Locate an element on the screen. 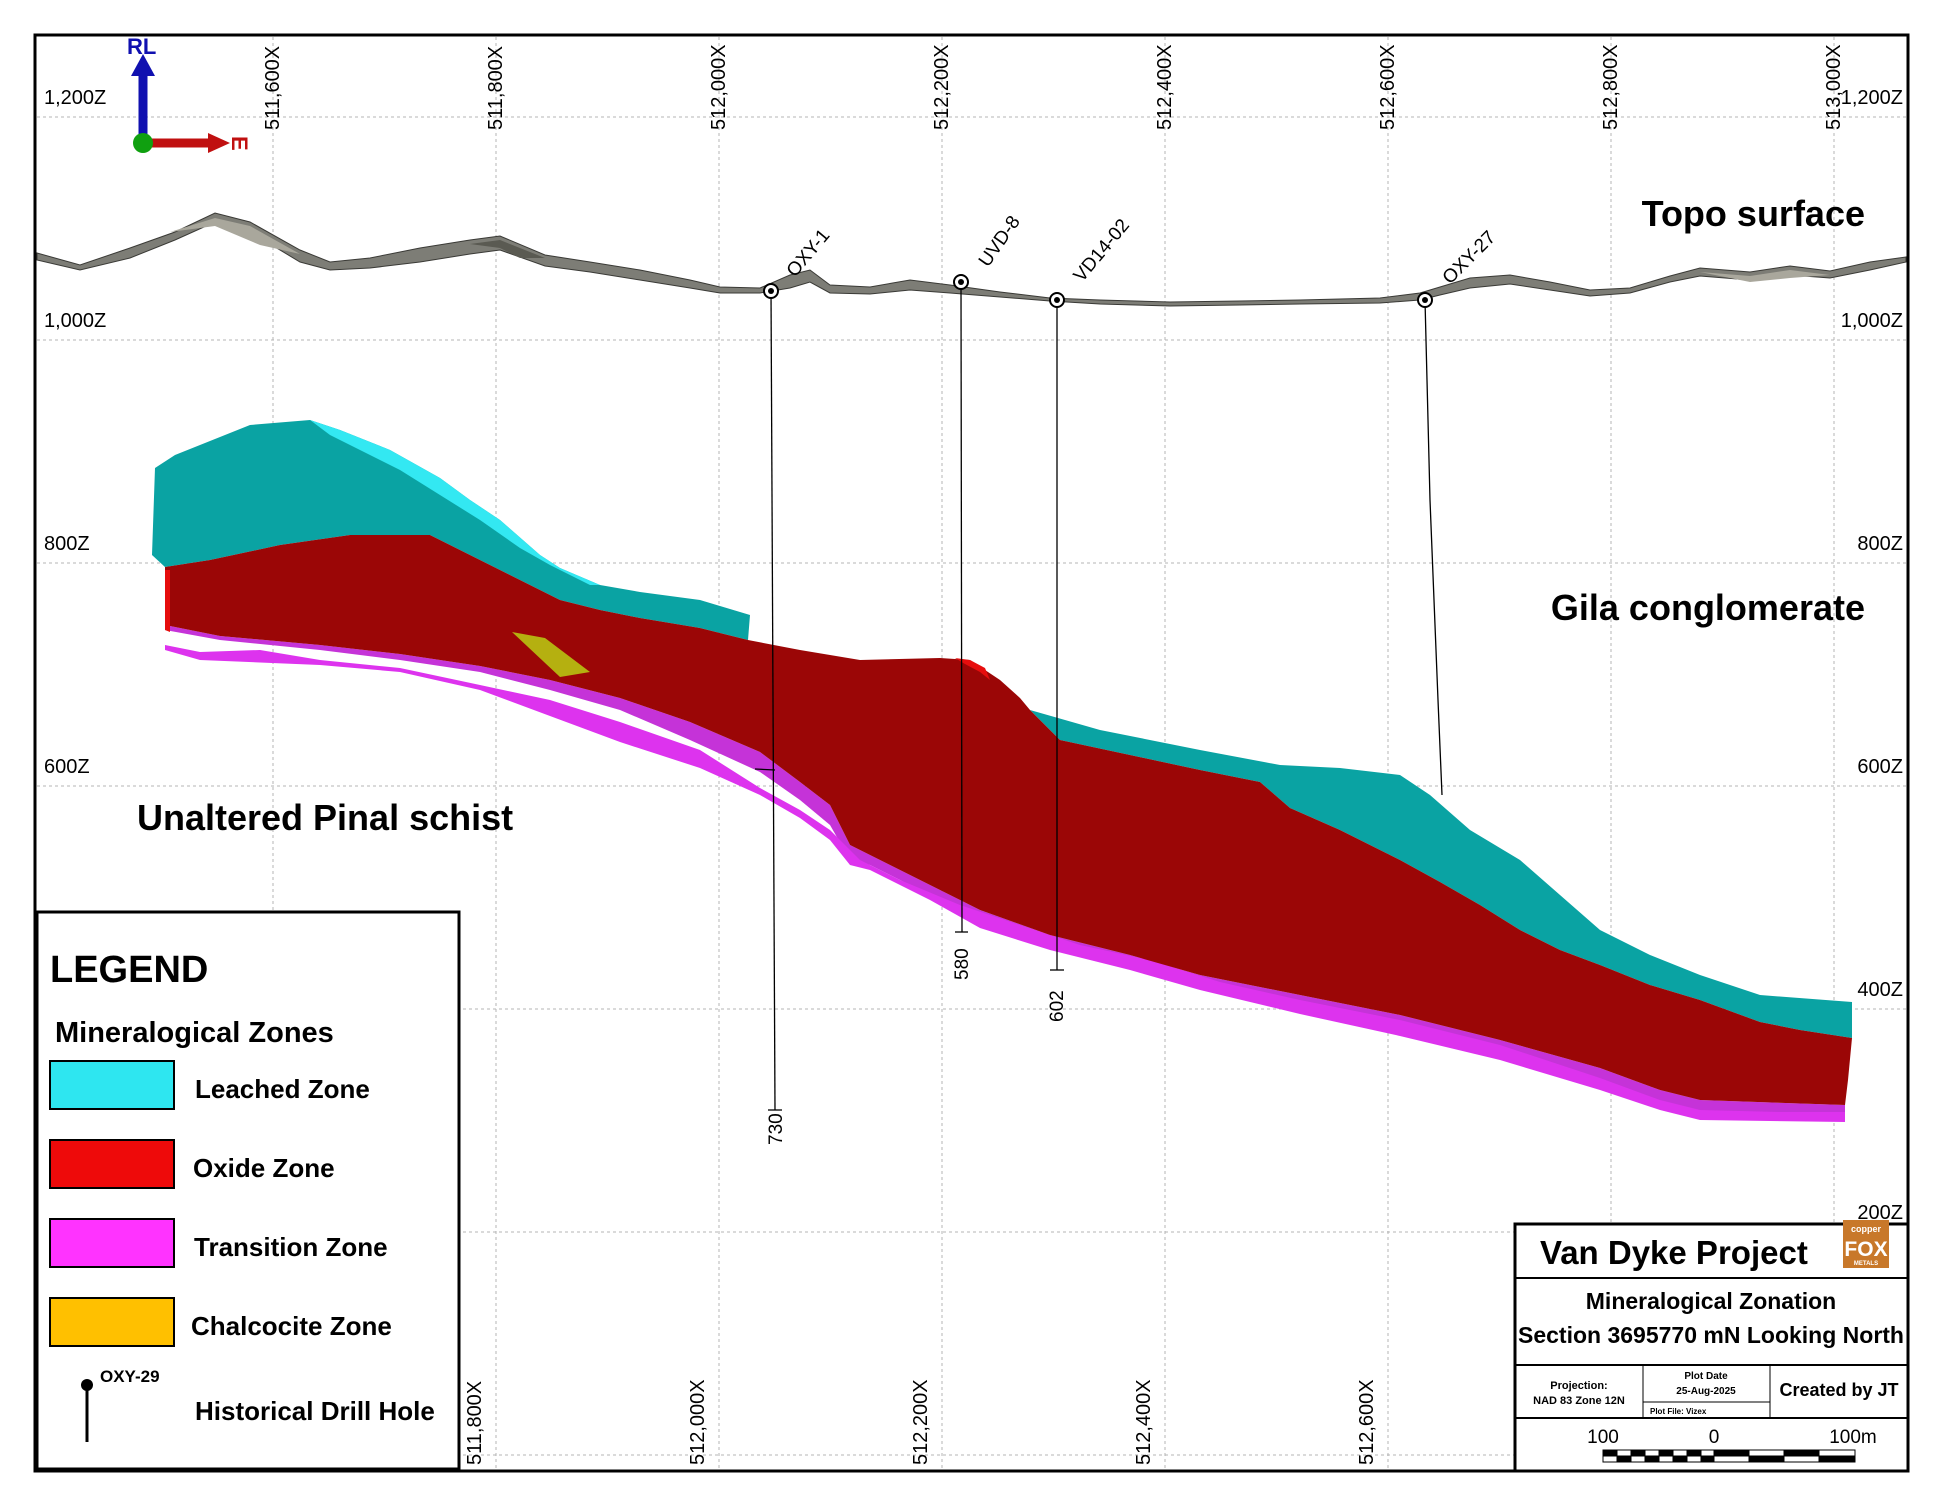 Image resolution: width=1940 pixels, height=1503 pixels. projection-label: Projection: is located at coordinates (1578, 1386).